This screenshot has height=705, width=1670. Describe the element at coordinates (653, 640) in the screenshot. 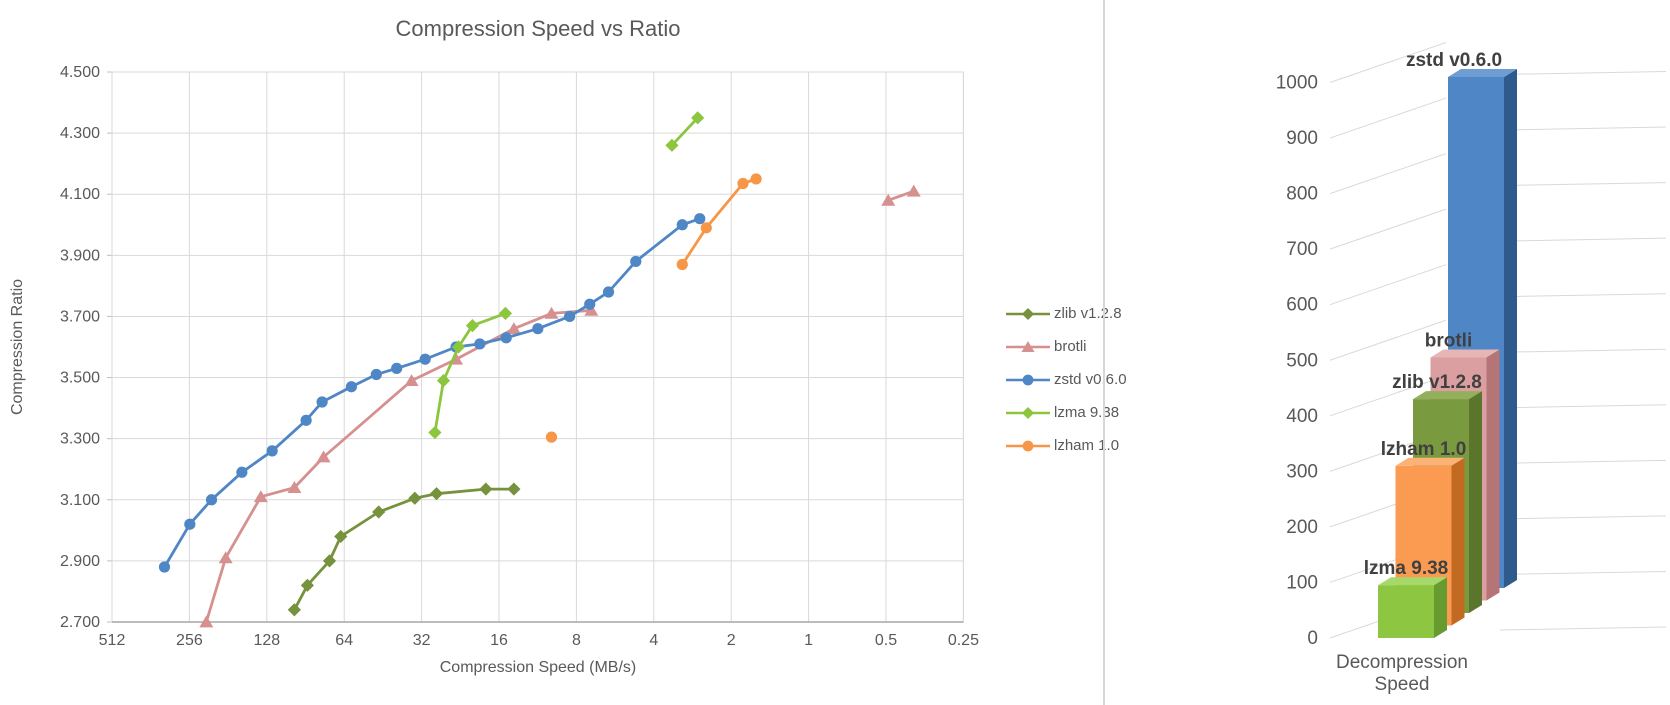

I see `scatter-x-tick-label: 4` at that location.